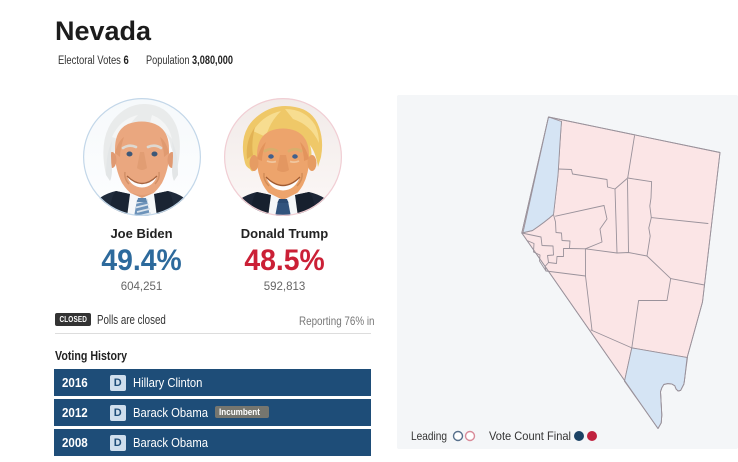 The height and width of the screenshot is (462, 738). What do you see at coordinates (530, 436) in the screenshot?
I see `svg-text: Vote Count Final` at bounding box center [530, 436].